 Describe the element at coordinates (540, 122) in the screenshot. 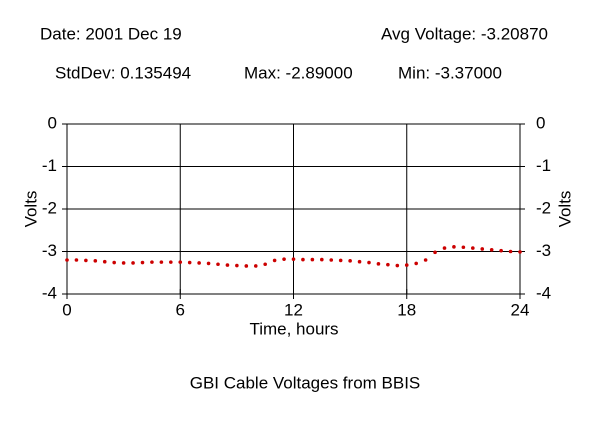

I see `y2-tick-label: 0` at that location.